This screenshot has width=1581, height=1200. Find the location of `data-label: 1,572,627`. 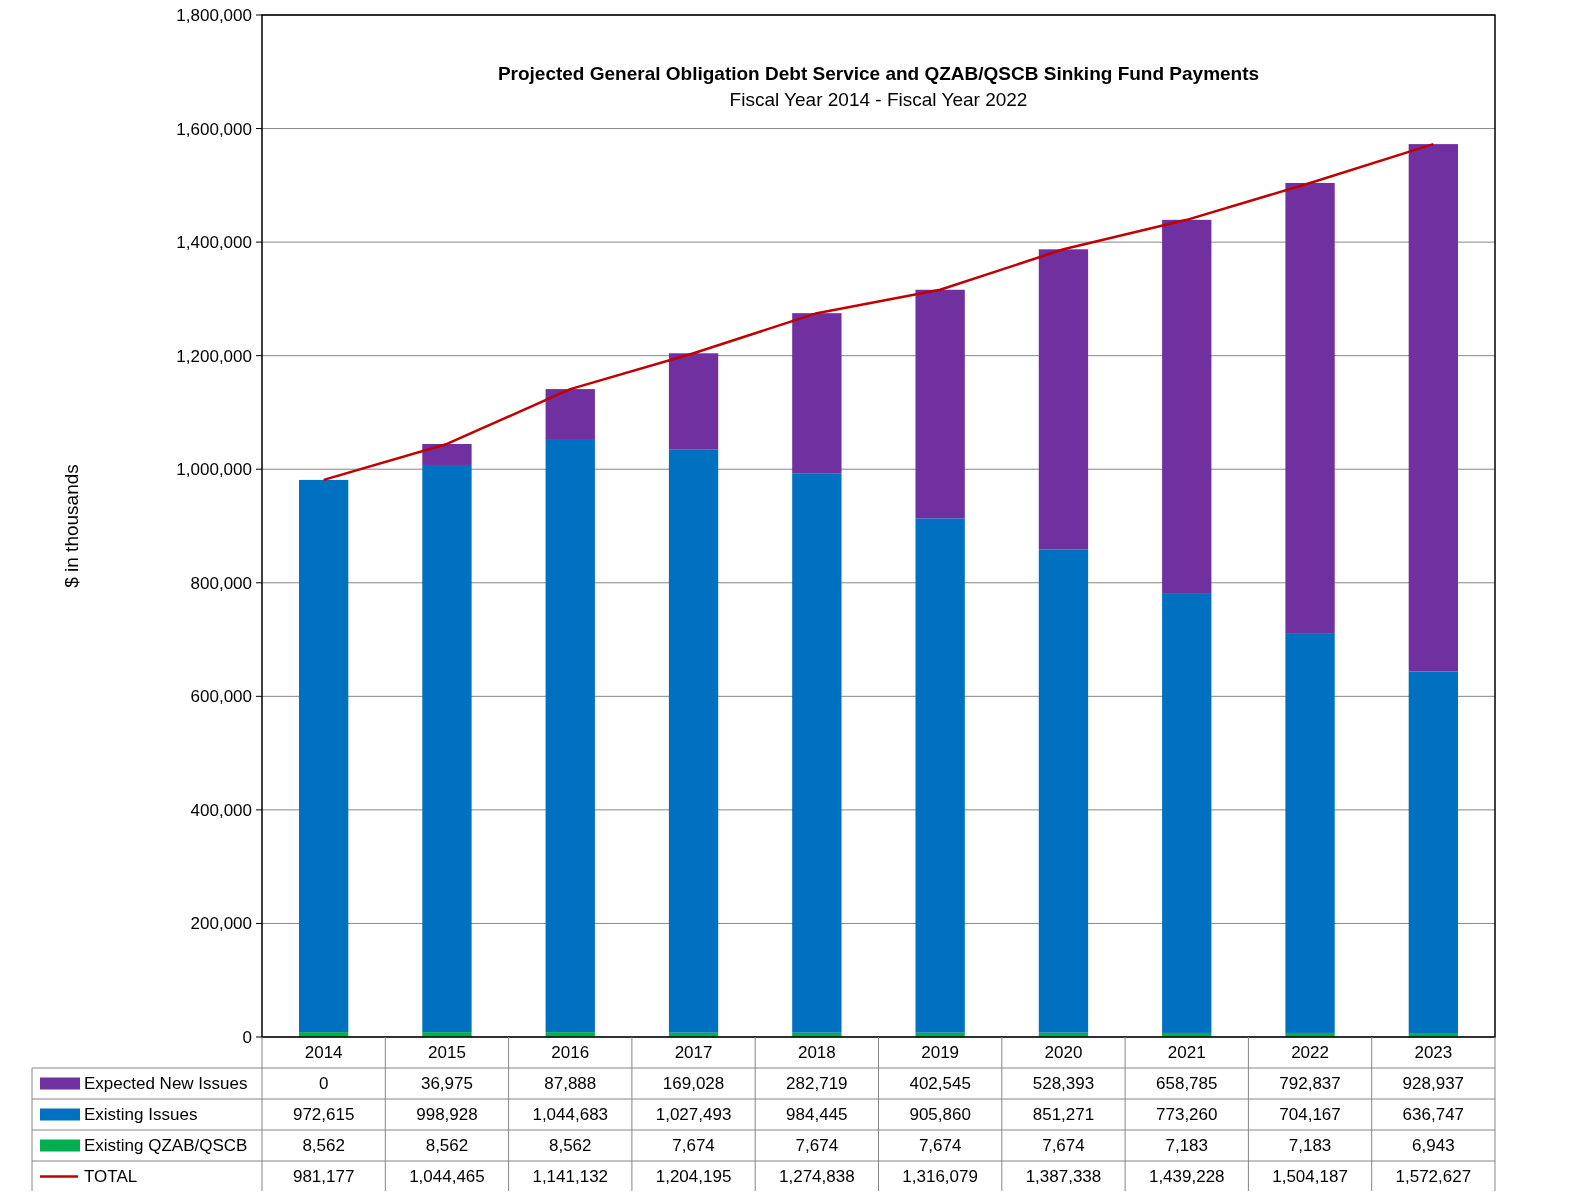

data-label: 1,572,627 is located at coordinates (1433, 1177).